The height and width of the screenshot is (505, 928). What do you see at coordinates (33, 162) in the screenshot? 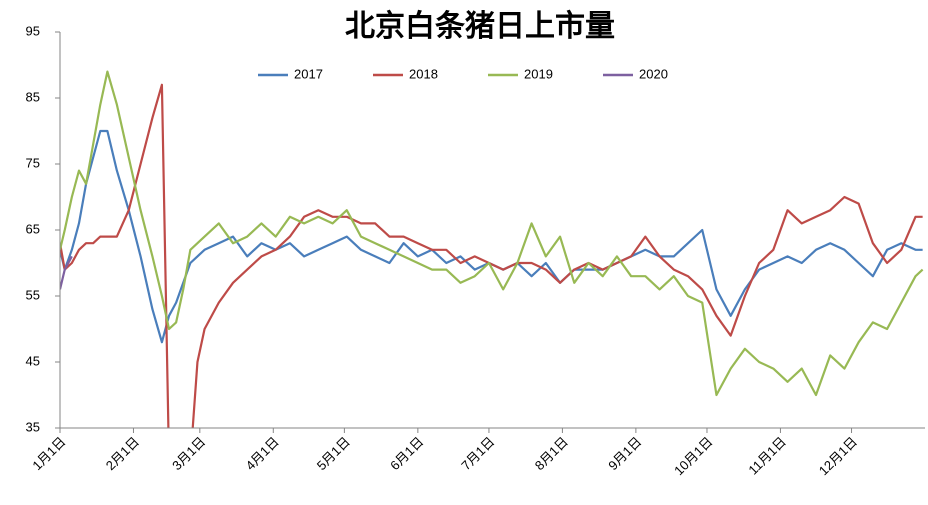
I see `y-tick-label: 75` at bounding box center [33, 162].